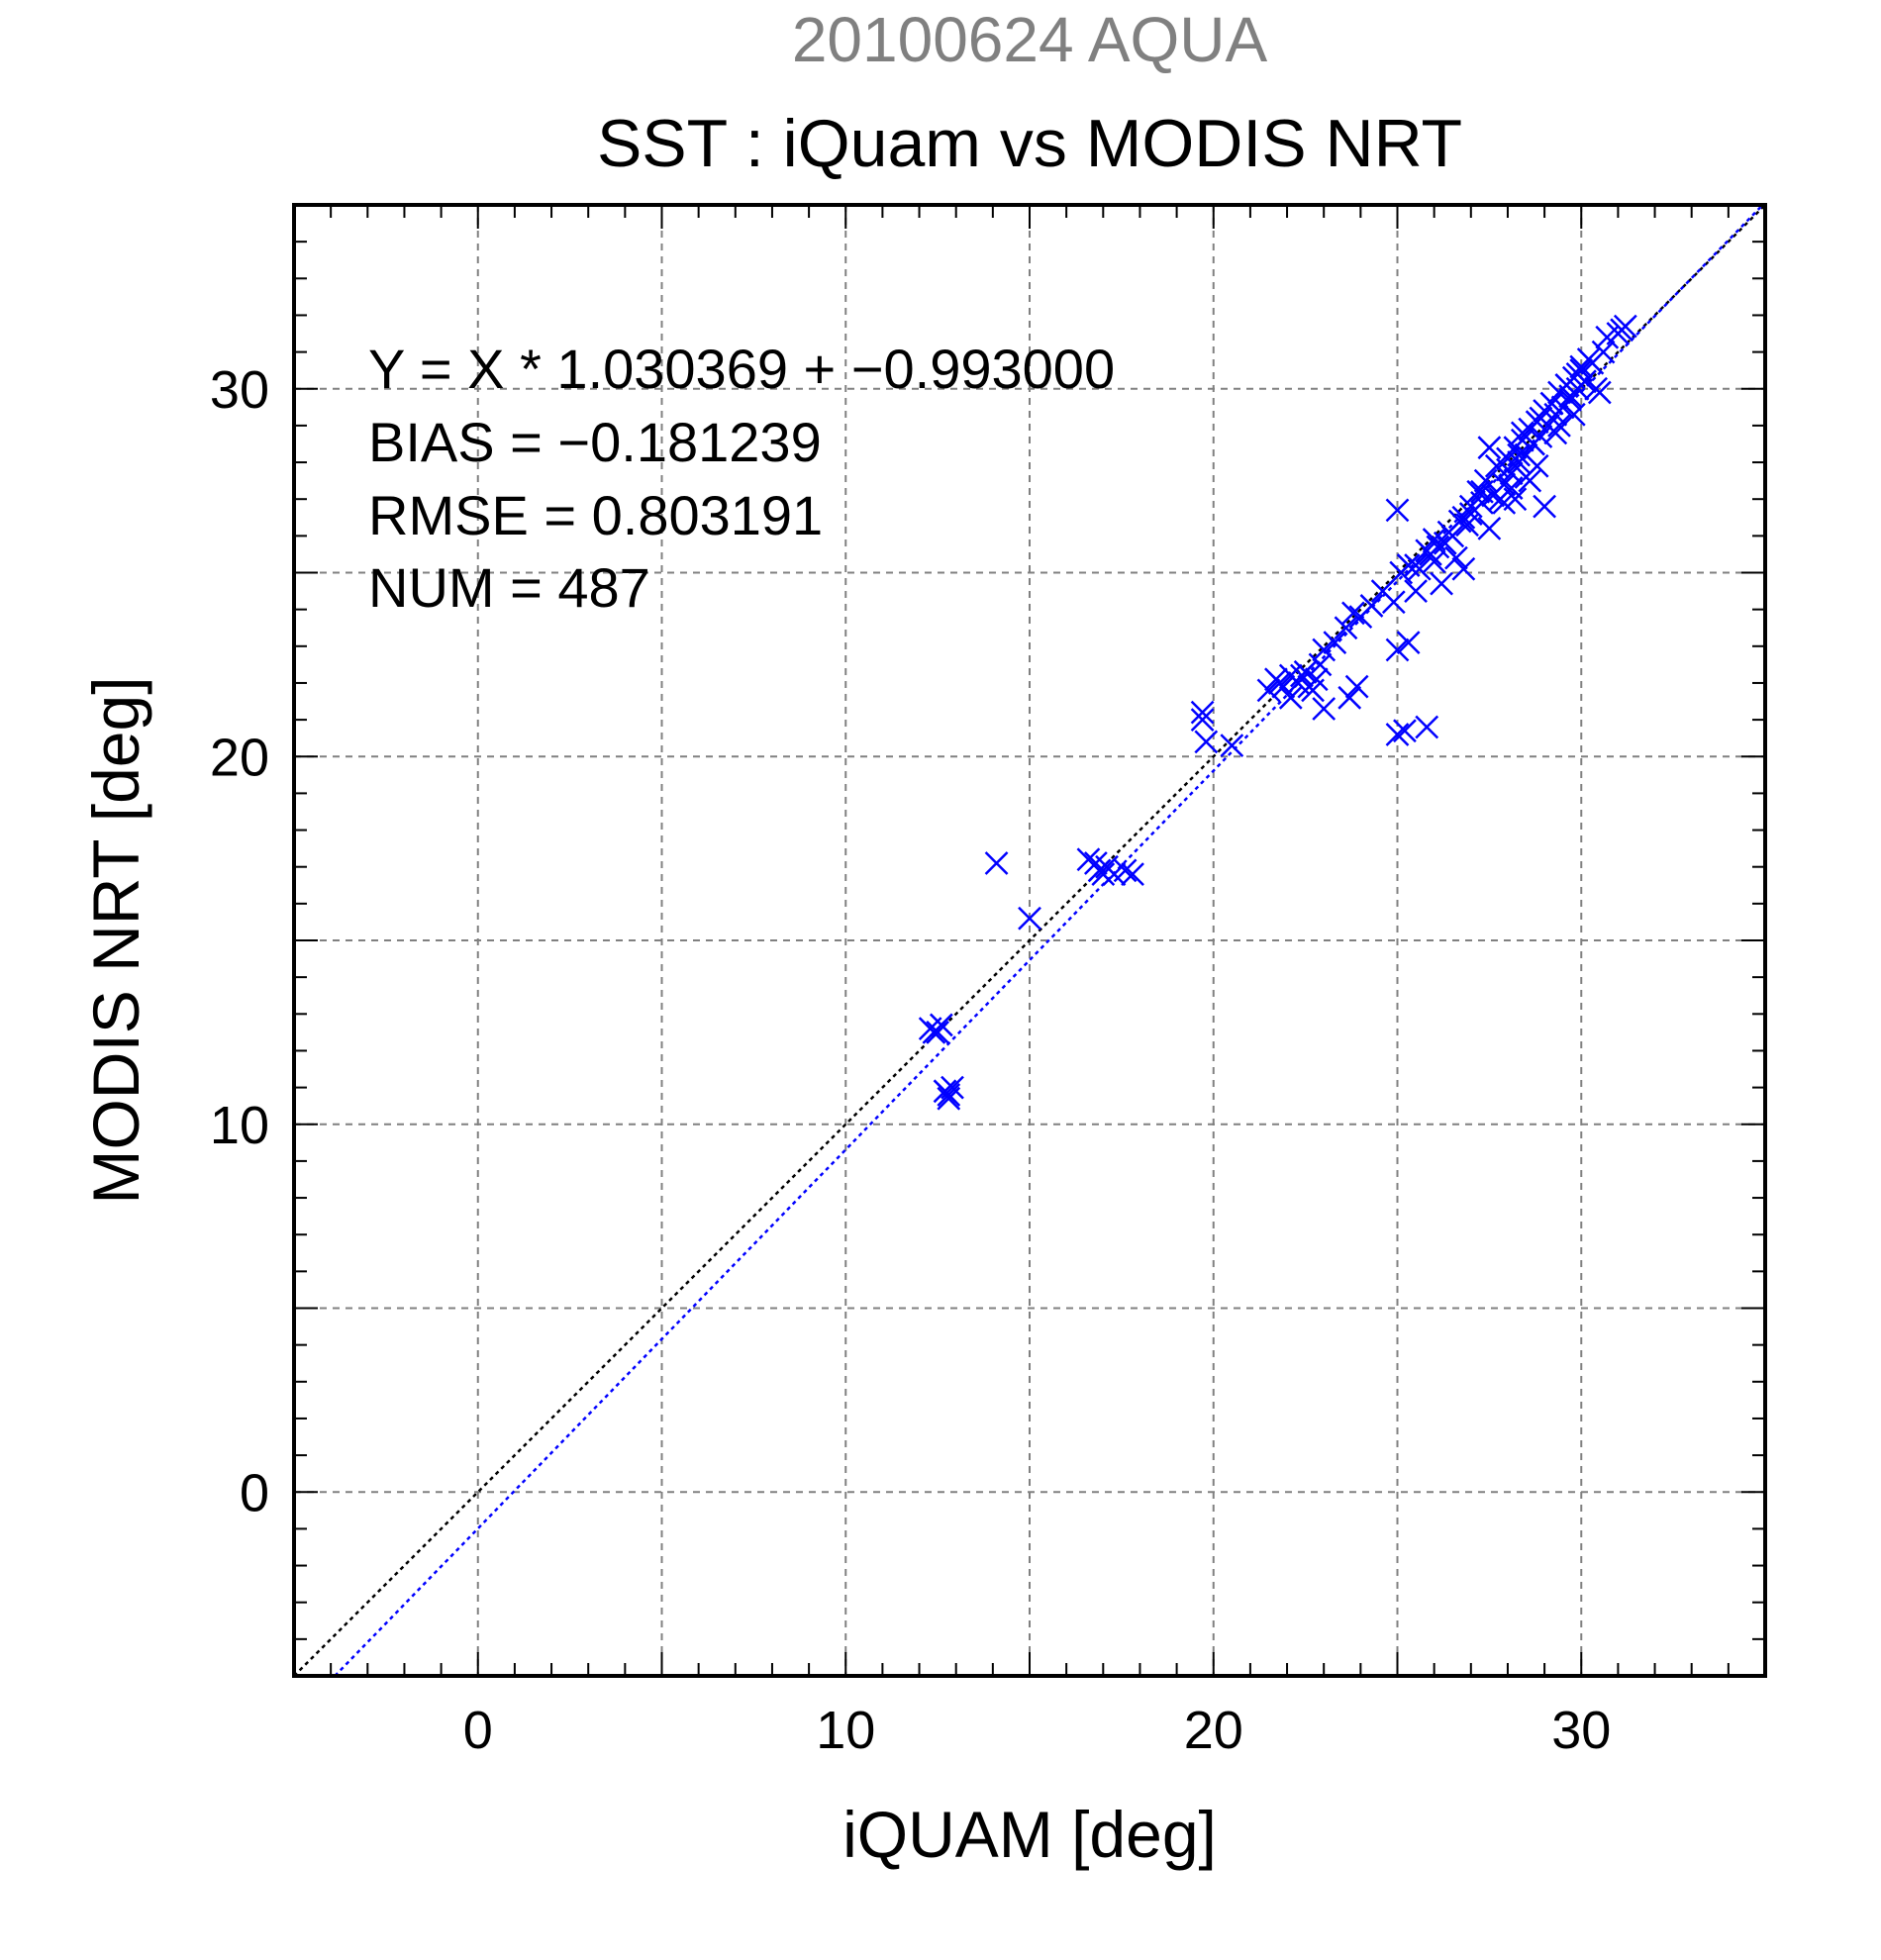 This screenshot has width=1881, height=1960. I want to click on x-tick-label: 0, so click(478, 1730).